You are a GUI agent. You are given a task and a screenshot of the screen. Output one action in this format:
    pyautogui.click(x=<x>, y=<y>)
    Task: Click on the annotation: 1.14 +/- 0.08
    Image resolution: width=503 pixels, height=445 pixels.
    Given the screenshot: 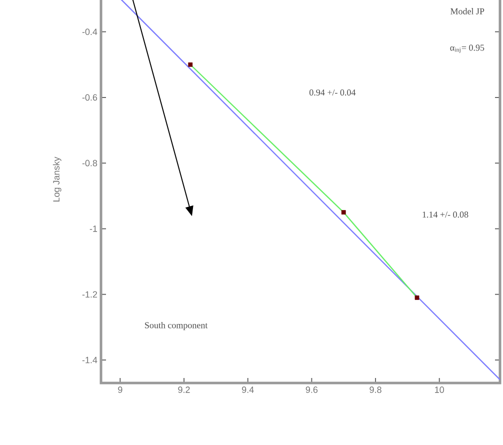 What is the action you would take?
    pyautogui.click(x=445, y=215)
    